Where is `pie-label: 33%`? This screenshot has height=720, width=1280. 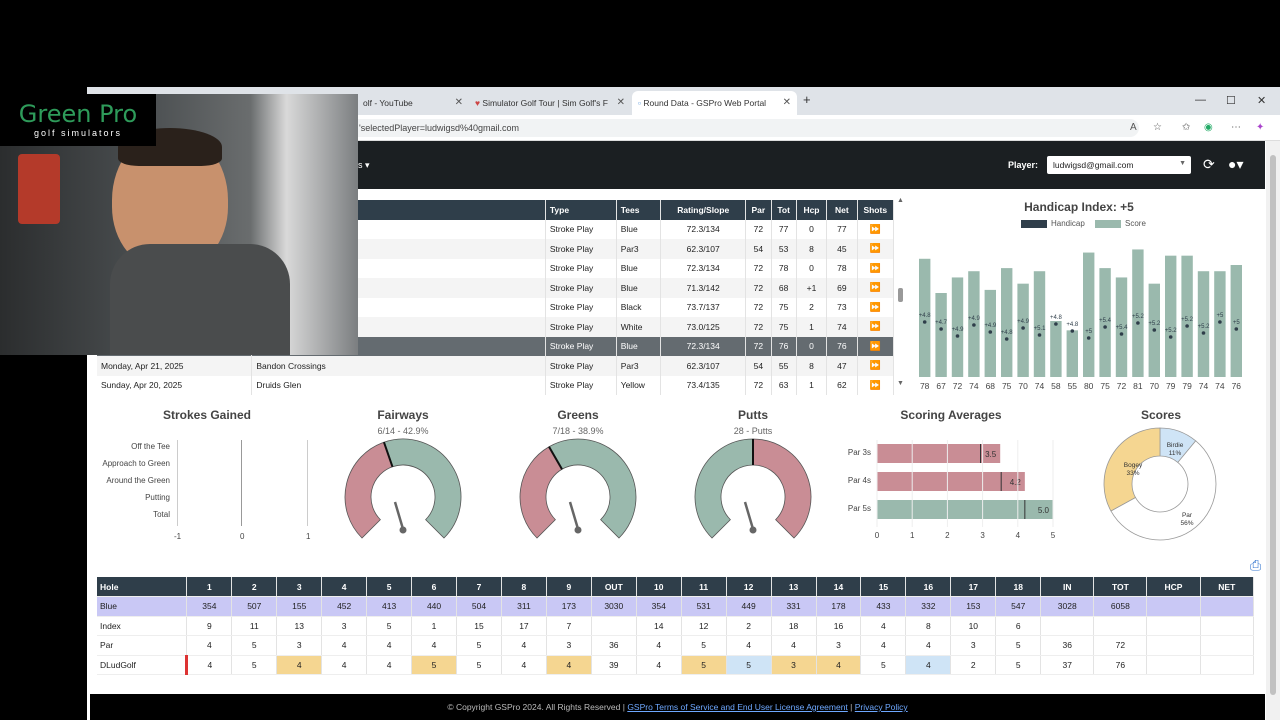
pie-label: 33% is located at coordinates (1132, 473).